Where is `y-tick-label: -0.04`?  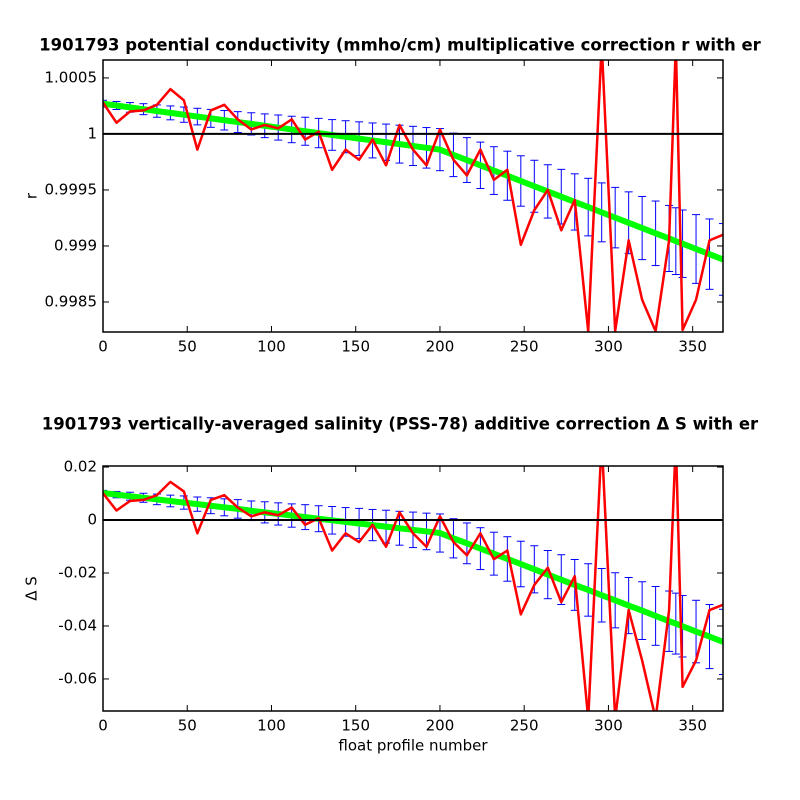 y-tick-label: -0.04 is located at coordinates (77, 625).